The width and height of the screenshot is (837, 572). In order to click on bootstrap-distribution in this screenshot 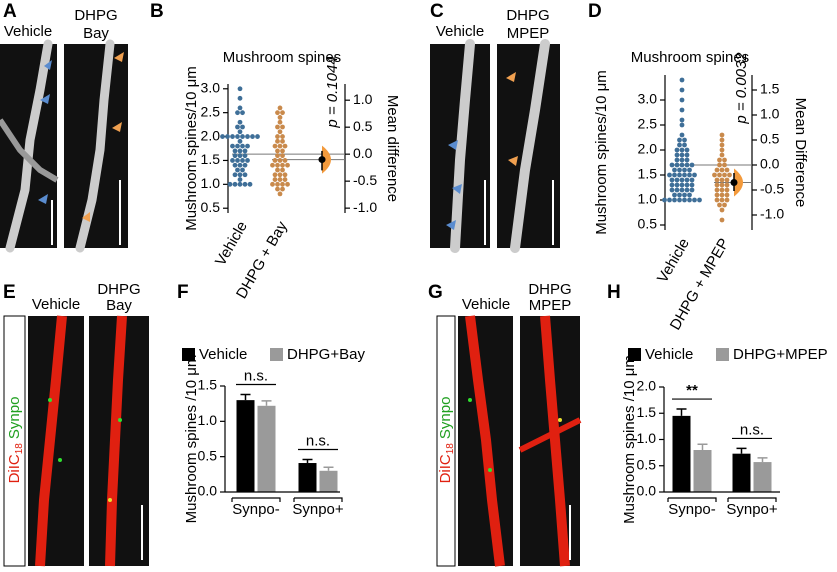, I will do `click(738, 182)`.